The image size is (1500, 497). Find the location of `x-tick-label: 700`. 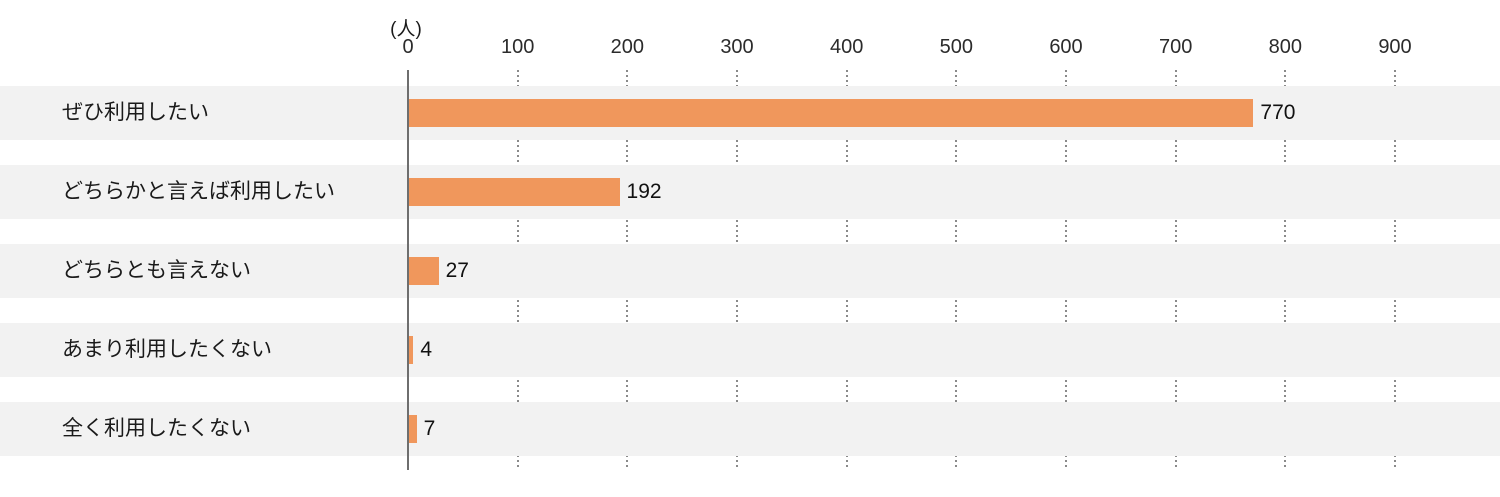

x-tick-label: 700 is located at coordinates (1175, 47).